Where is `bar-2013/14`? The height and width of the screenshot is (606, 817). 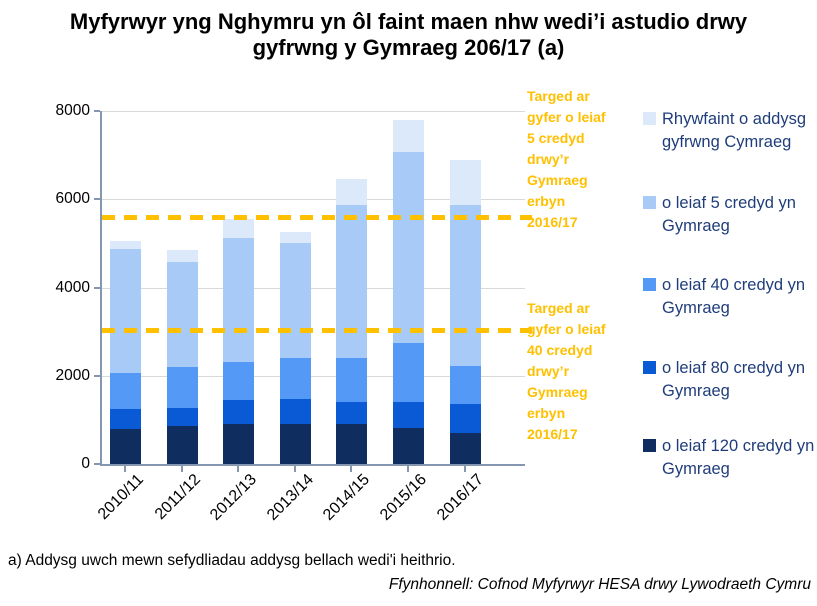 bar-2013/14 is located at coordinates (295, 347).